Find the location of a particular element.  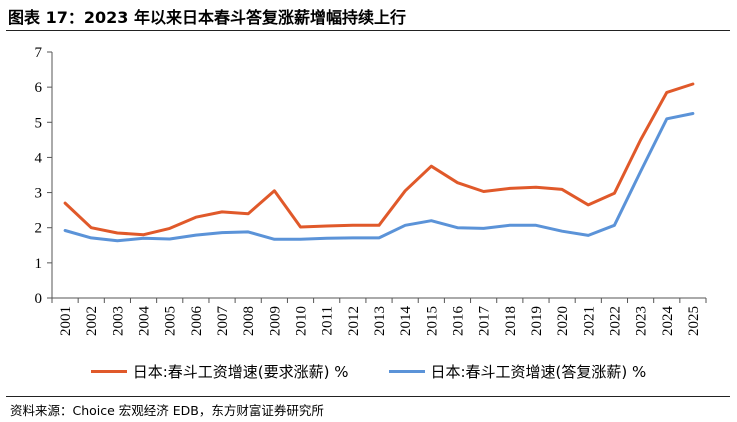

x-tick-label: 2024 is located at coordinates (668, 321).